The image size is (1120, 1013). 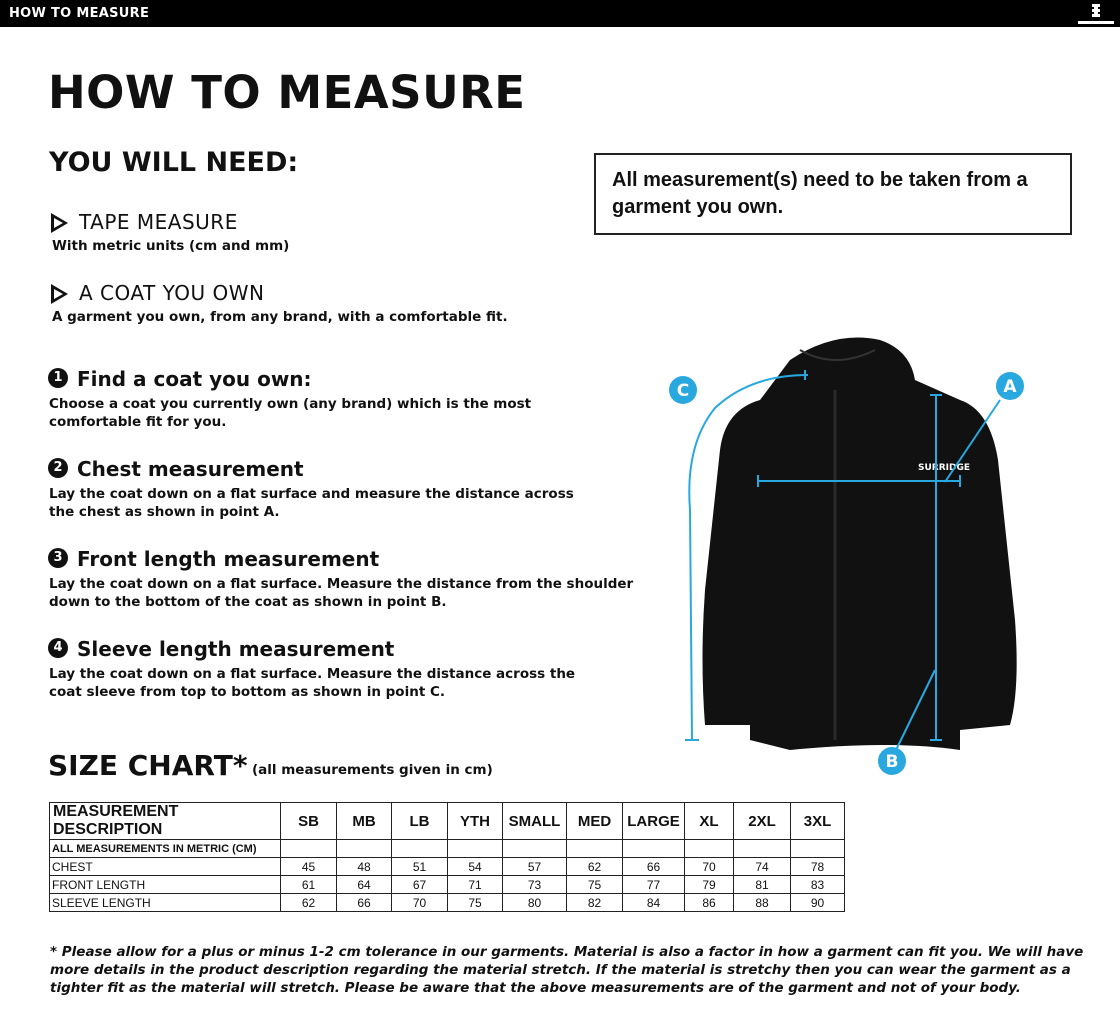 I want to click on need-item-label: TAPE MEASURE, so click(x=158, y=222).